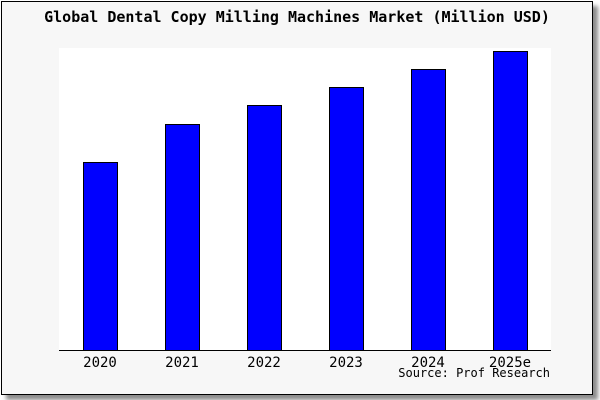 Image resolution: width=600 pixels, height=400 pixels. What do you see at coordinates (428, 209) in the screenshot?
I see `bar-2024` at bounding box center [428, 209].